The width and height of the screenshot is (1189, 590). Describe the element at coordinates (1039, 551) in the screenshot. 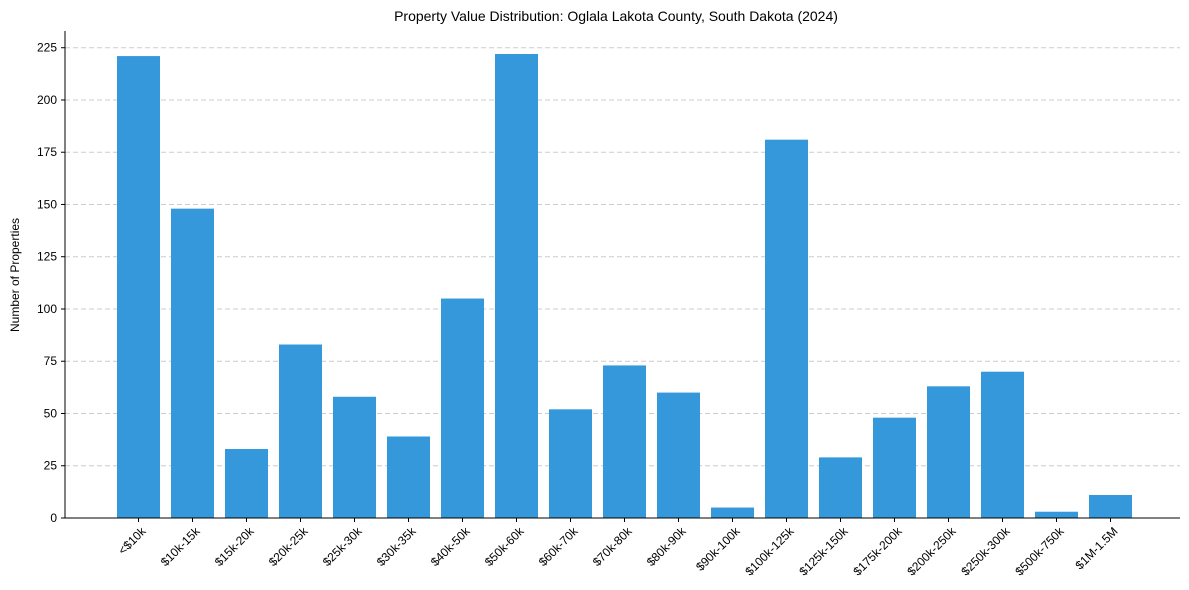

I see `x-tick-label: $500k-750k` at that location.